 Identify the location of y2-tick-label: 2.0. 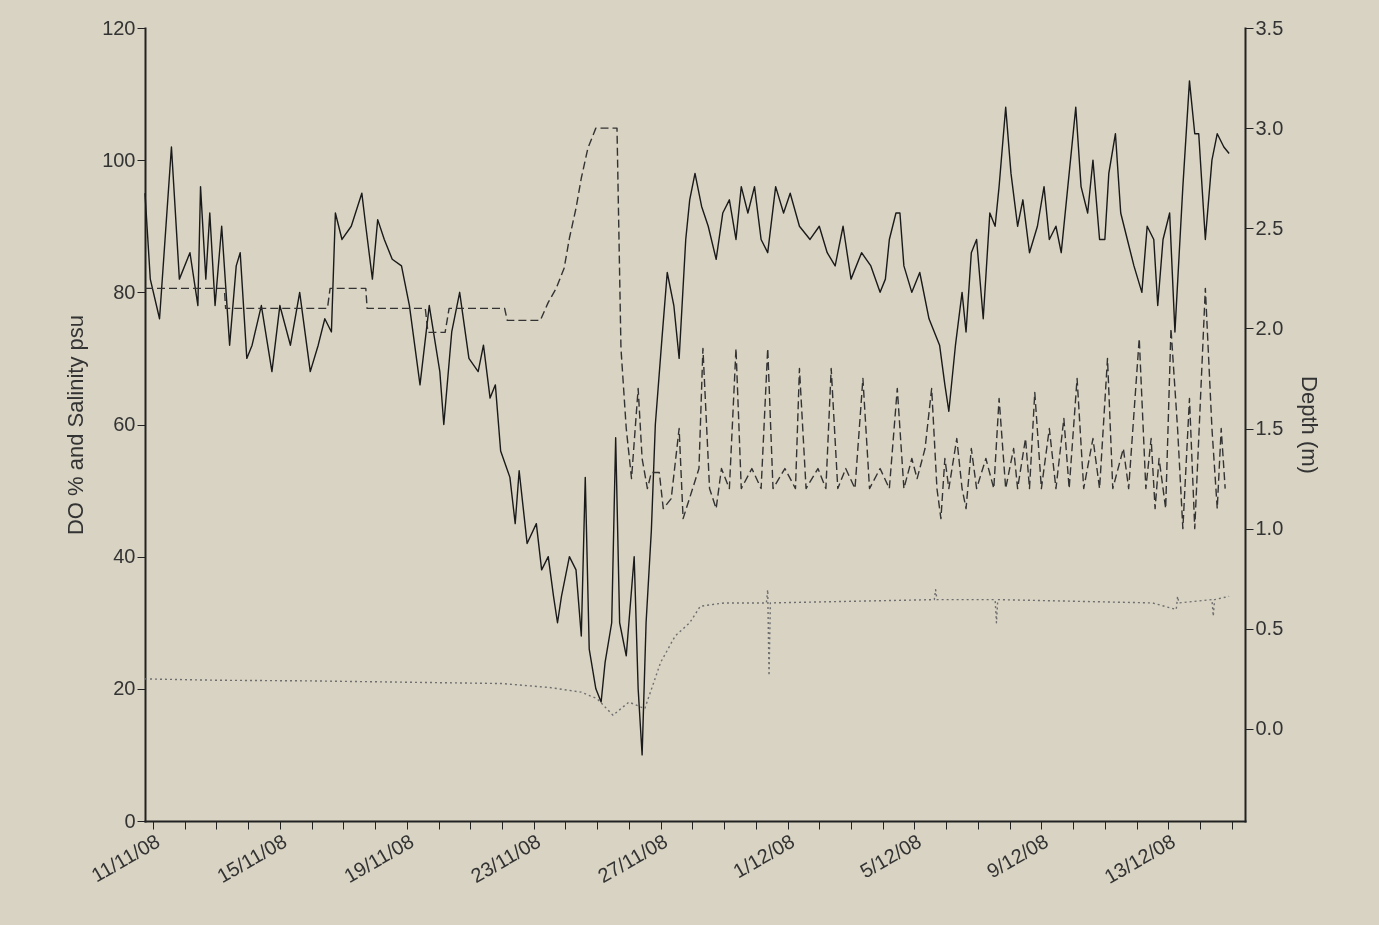
(1269, 327).